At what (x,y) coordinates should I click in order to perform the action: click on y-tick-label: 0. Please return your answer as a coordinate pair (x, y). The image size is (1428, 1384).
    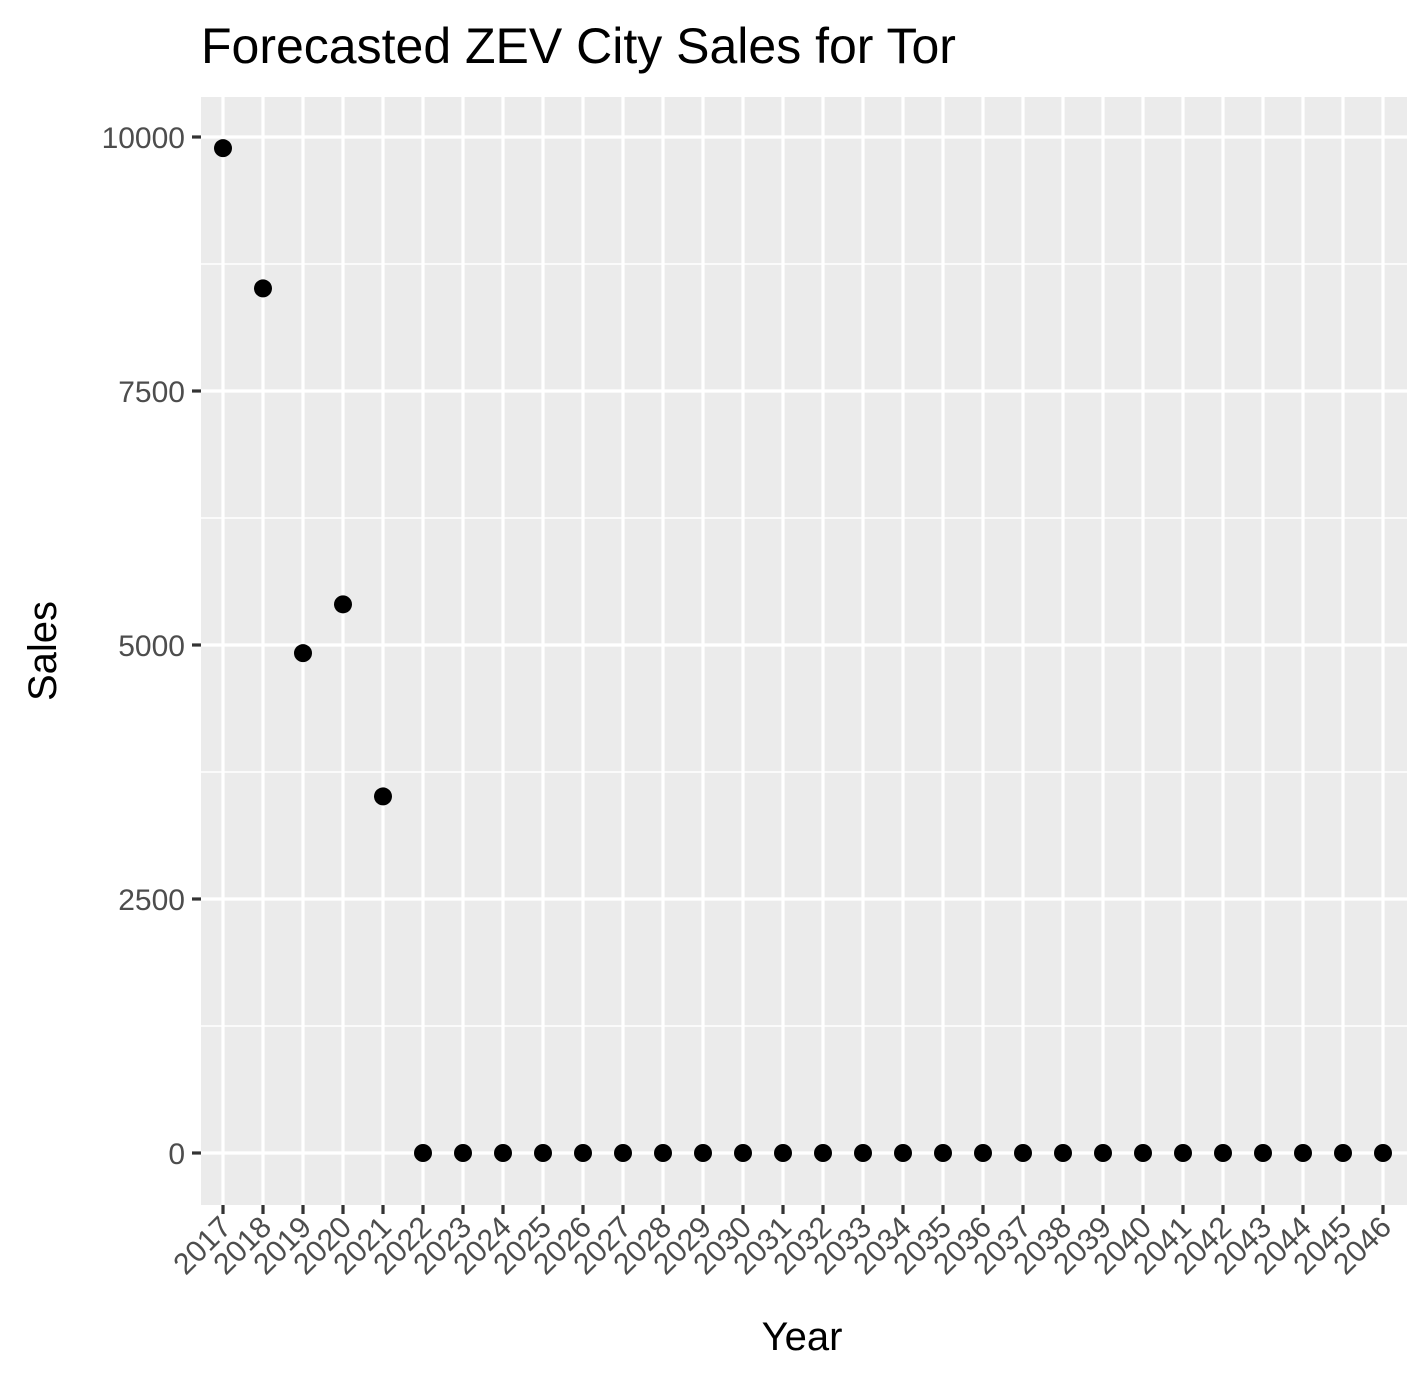
    Looking at the image, I should click on (176, 1154).